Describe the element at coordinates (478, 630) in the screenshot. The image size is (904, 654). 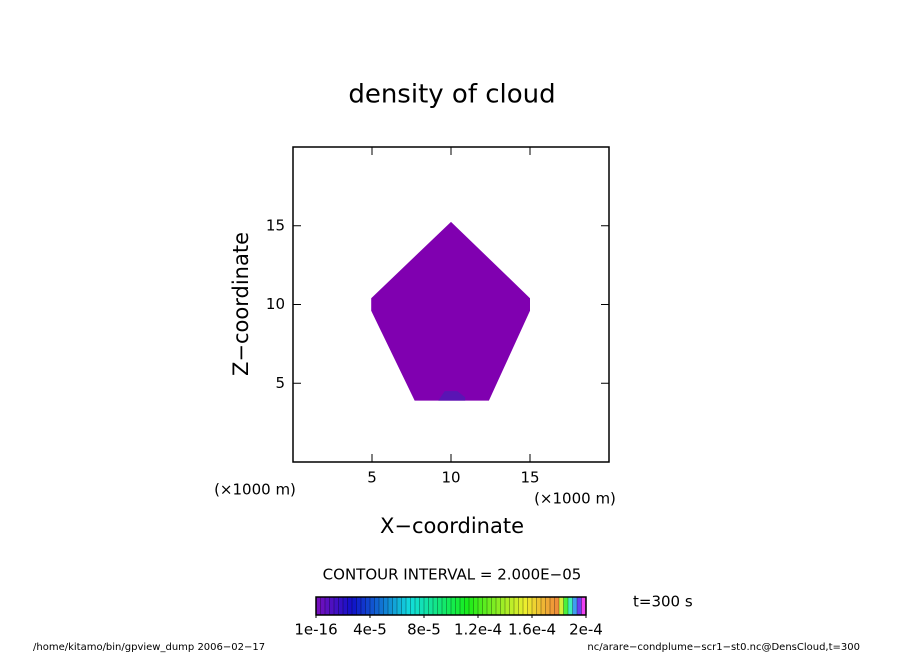
I see `colorbar-tick-label: 1.2e-4` at that location.